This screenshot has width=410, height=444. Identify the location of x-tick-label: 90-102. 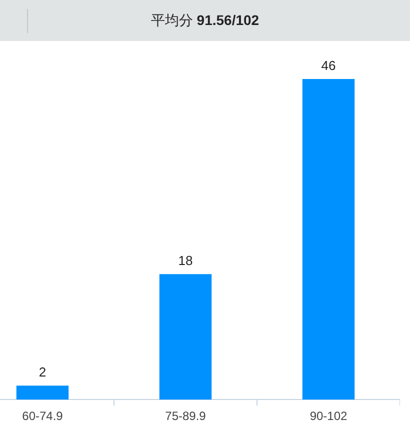
(329, 416).